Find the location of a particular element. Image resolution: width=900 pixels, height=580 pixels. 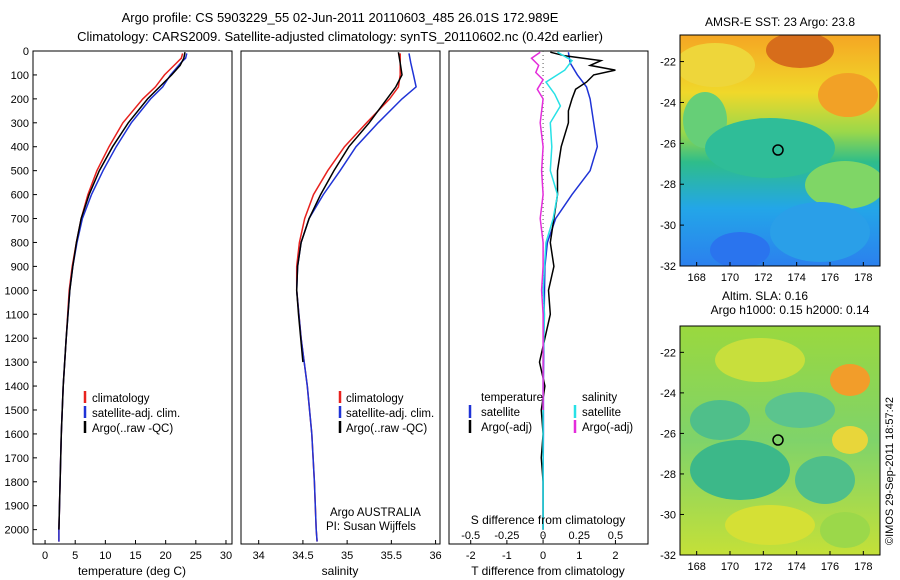

sla-map-subtitle: Argo h1000: 0.15 h2000: 0.14 is located at coordinates (790, 310).